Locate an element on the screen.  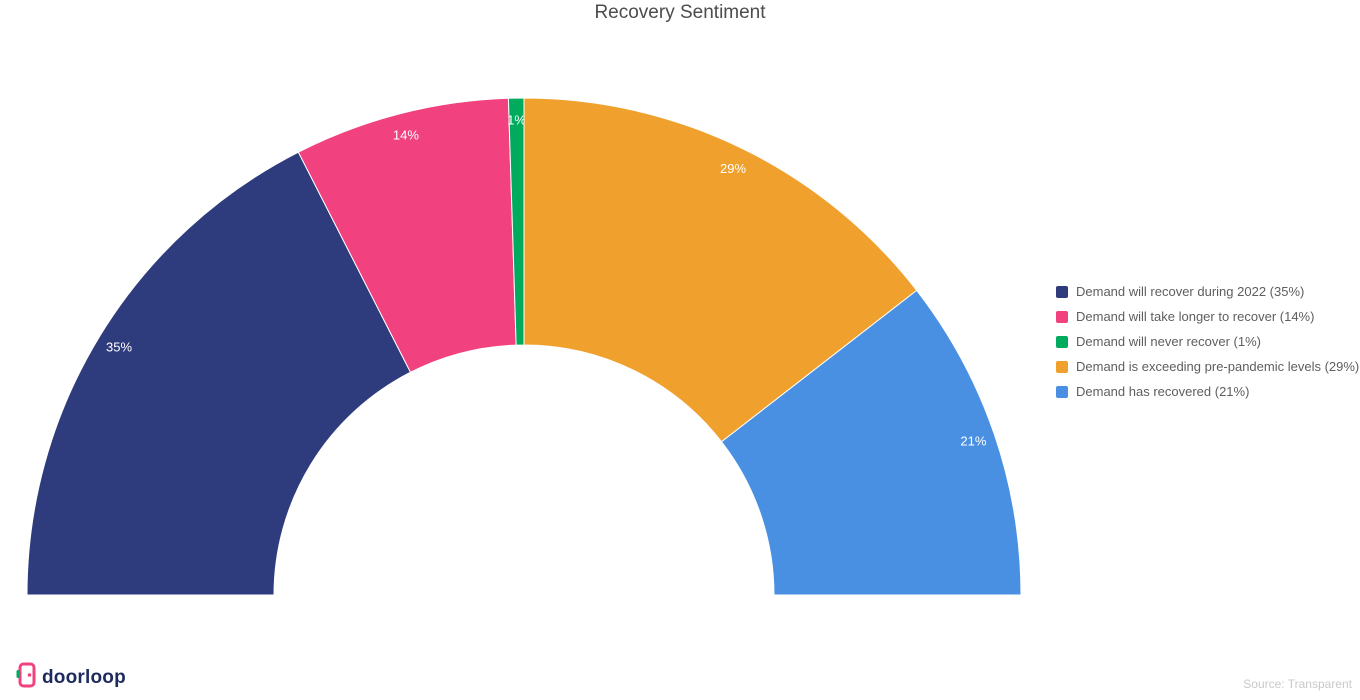
legend-item-2: Demand will take longer to recover (14%) is located at coordinates (1207, 316).